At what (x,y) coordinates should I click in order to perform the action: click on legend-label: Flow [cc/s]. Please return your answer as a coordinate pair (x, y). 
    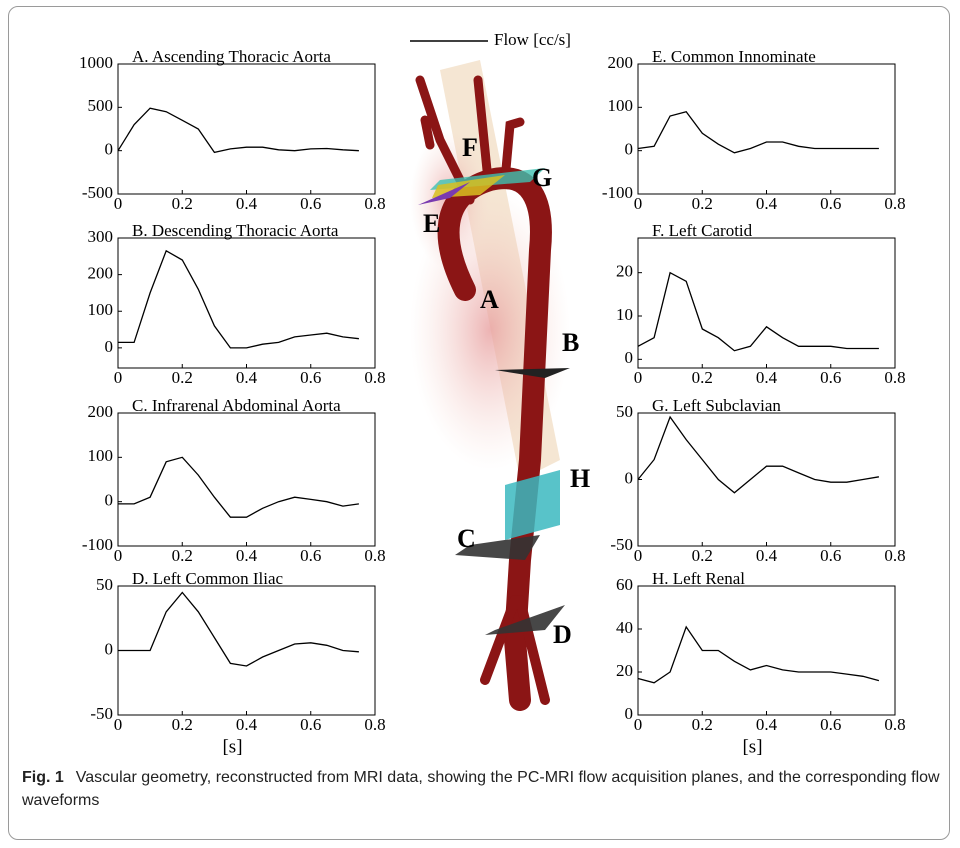
    Looking at the image, I should click on (532, 39).